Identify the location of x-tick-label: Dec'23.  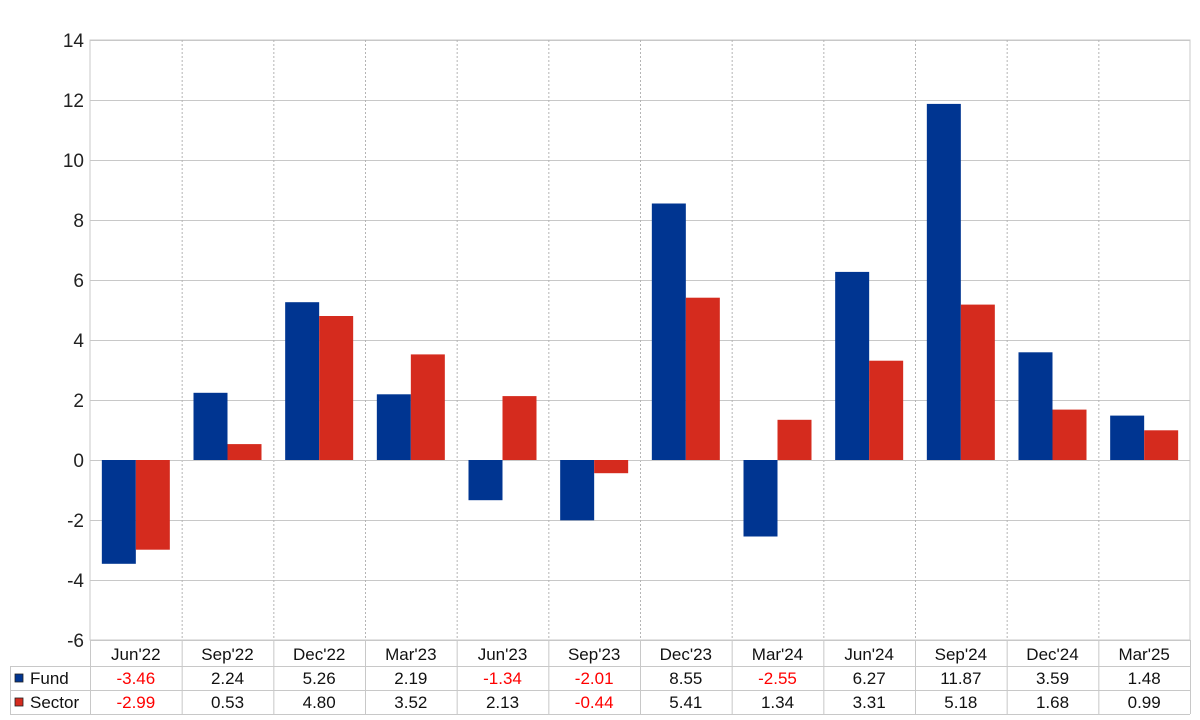
(686, 654).